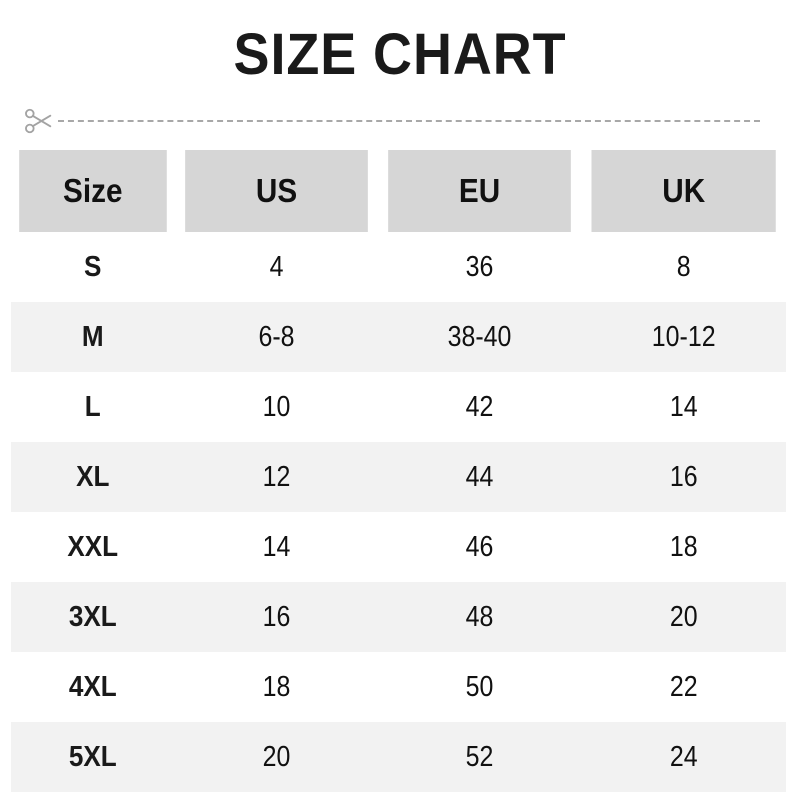  What do you see at coordinates (398, 757) in the screenshot?
I see `table-row: 5XL 20 52 24` at bounding box center [398, 757].